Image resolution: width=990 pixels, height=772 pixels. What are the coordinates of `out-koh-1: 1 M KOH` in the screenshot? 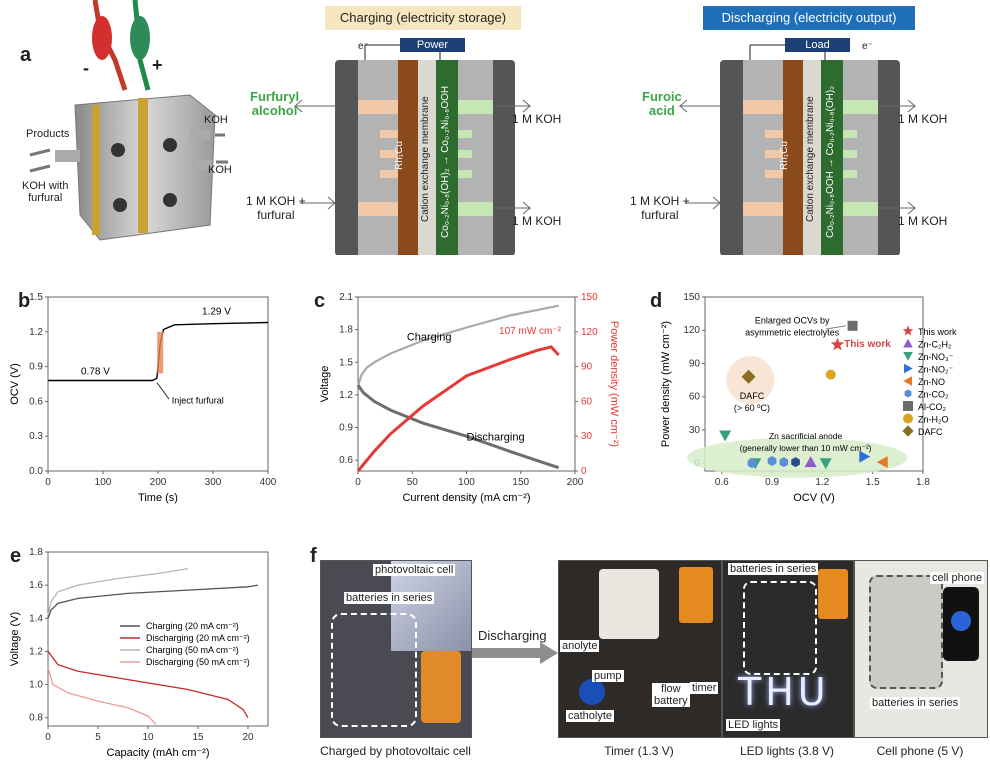 It's located at (537, 119).